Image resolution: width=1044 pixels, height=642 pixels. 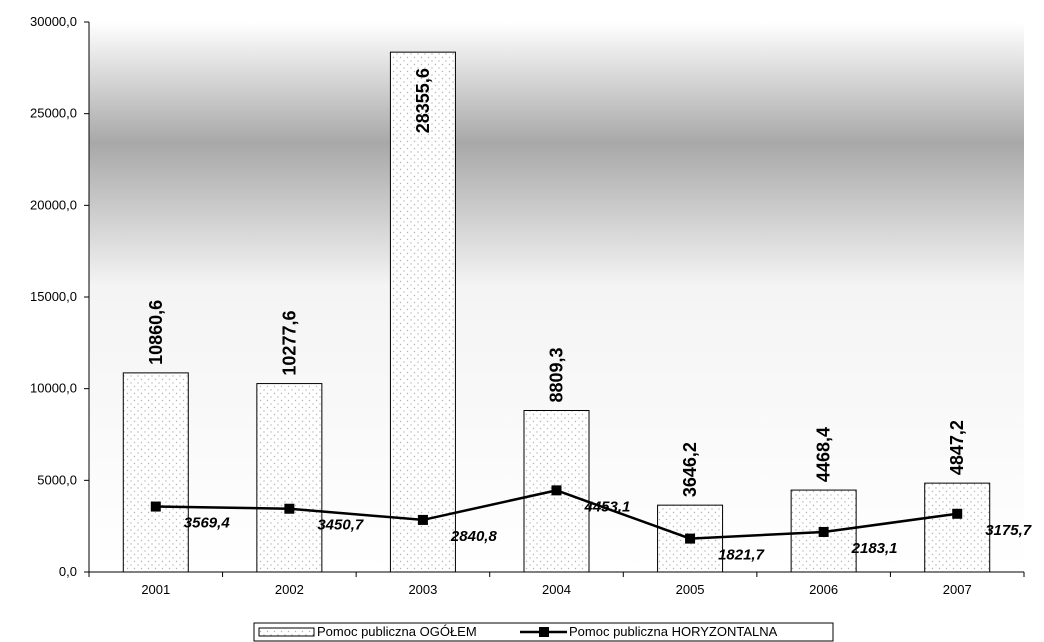 I want to click on y-tick-label: 15000,0, so click(x=53, y=296).